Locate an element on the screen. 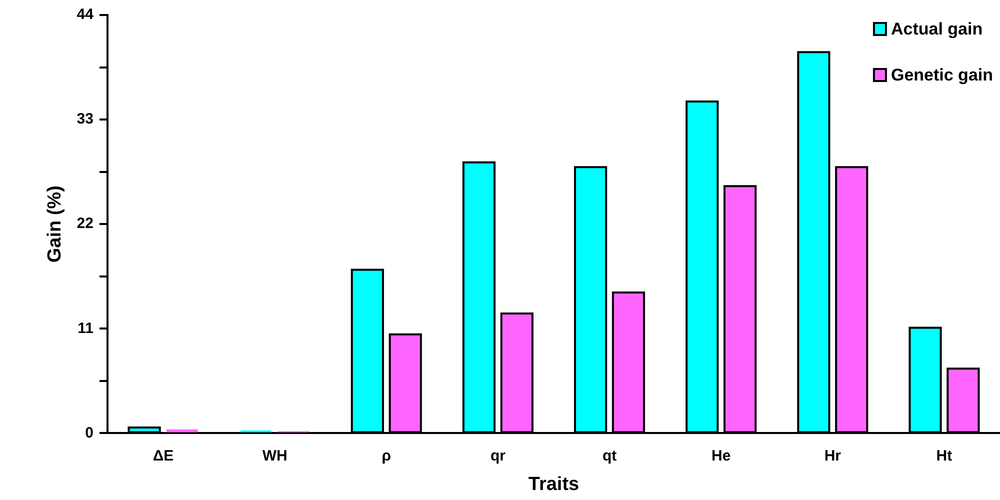 The image size is (1000, 500). y-tick-label: 22 is located at coordinates (85, 223).